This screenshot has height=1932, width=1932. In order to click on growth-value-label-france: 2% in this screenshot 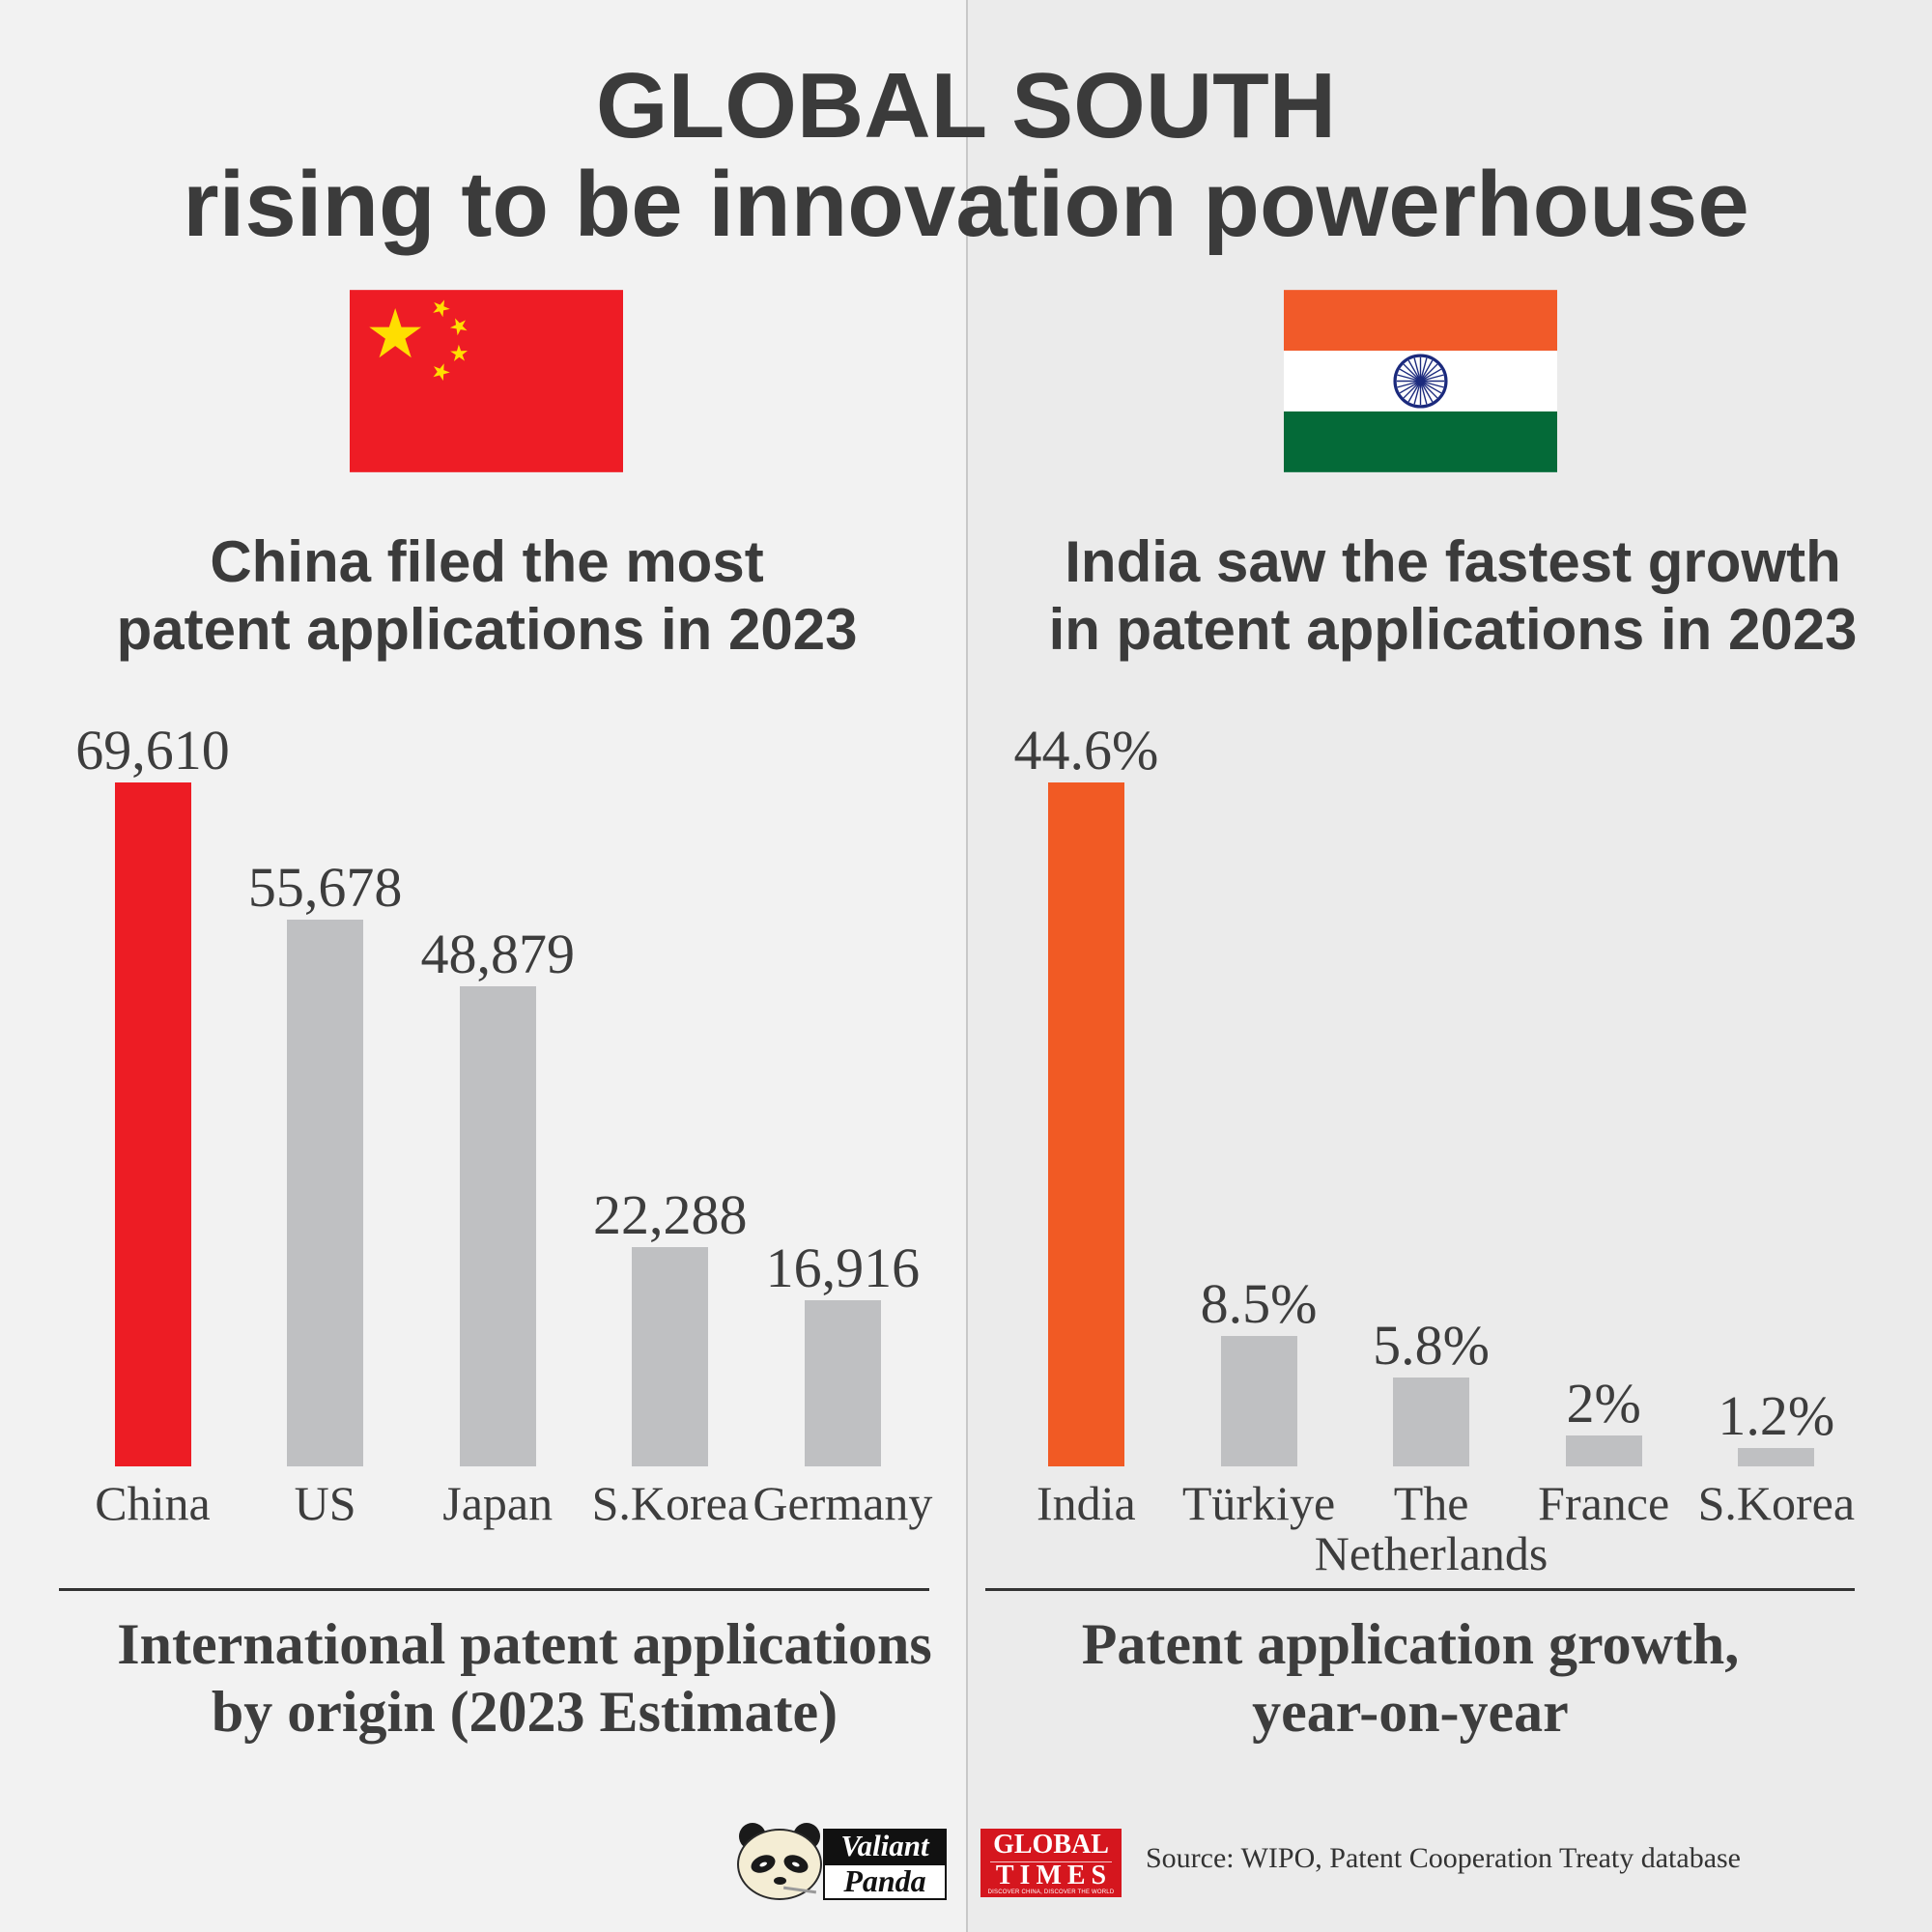, I will do `click(1603, 1403)`.